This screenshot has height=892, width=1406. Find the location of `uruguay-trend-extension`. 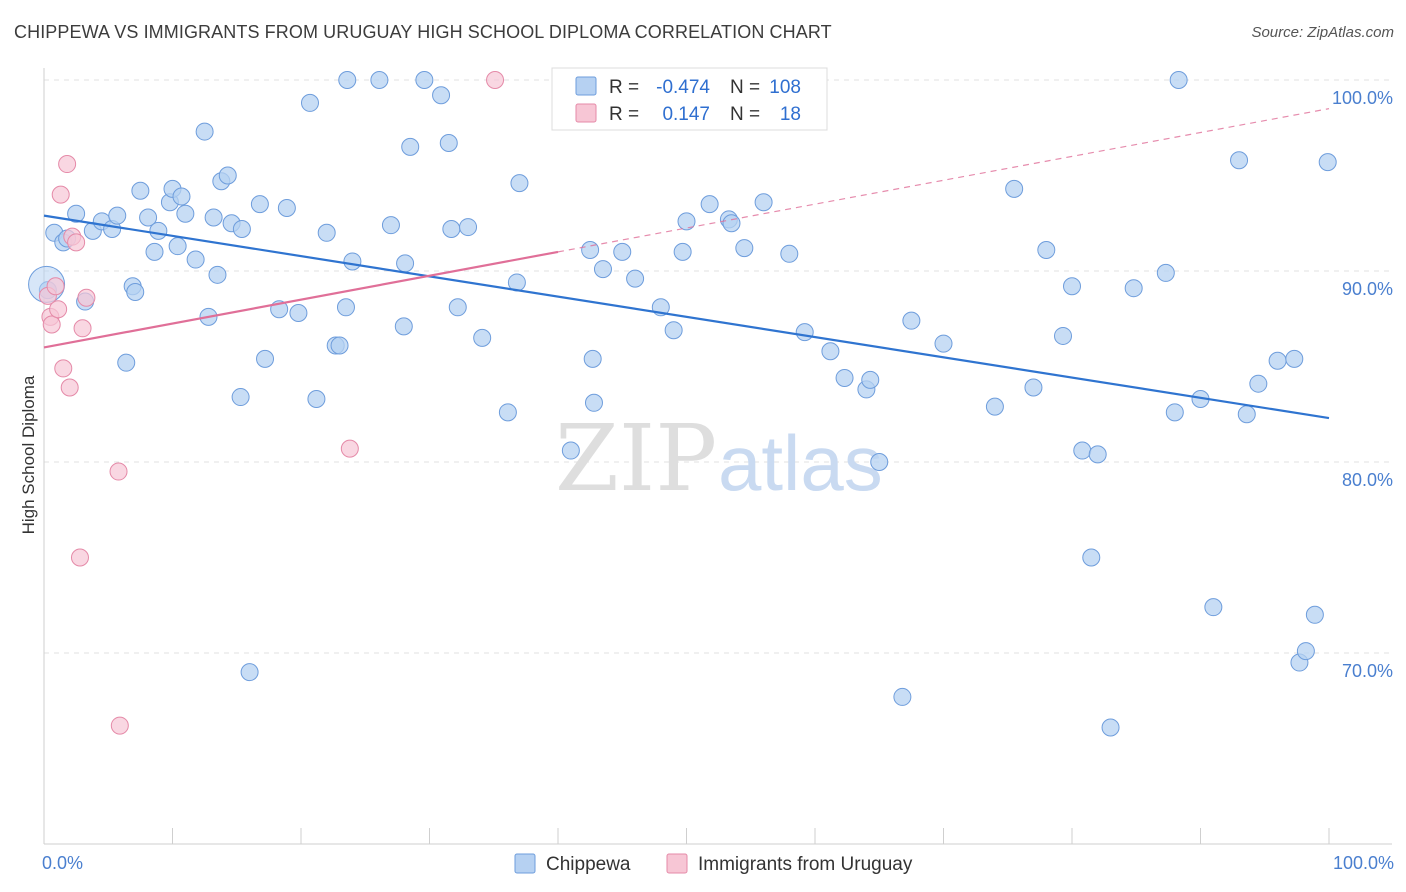

uruguay-trend-extension is located at coordinates (943, 180).